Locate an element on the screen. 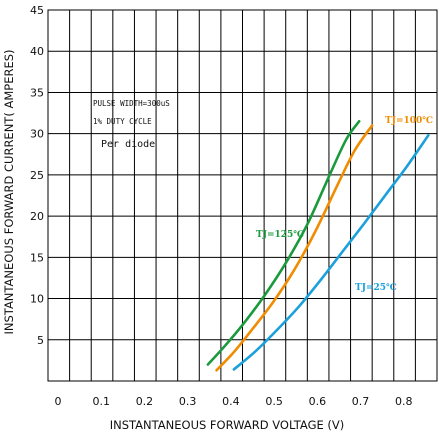 The width and height of the screenshot is (439, 438). x-tick-label: 0.5 is located at coordinates (274, 401).